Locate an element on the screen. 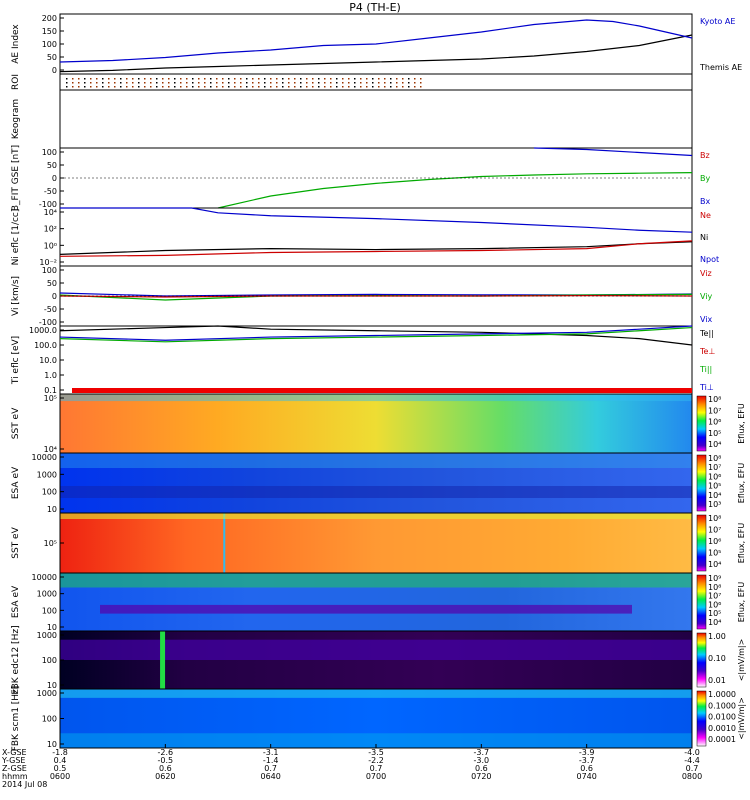 The height and width of the screenshot is (800, 750). colorbar-tick-label: 10⁴ is located at coordinates (714, 444).